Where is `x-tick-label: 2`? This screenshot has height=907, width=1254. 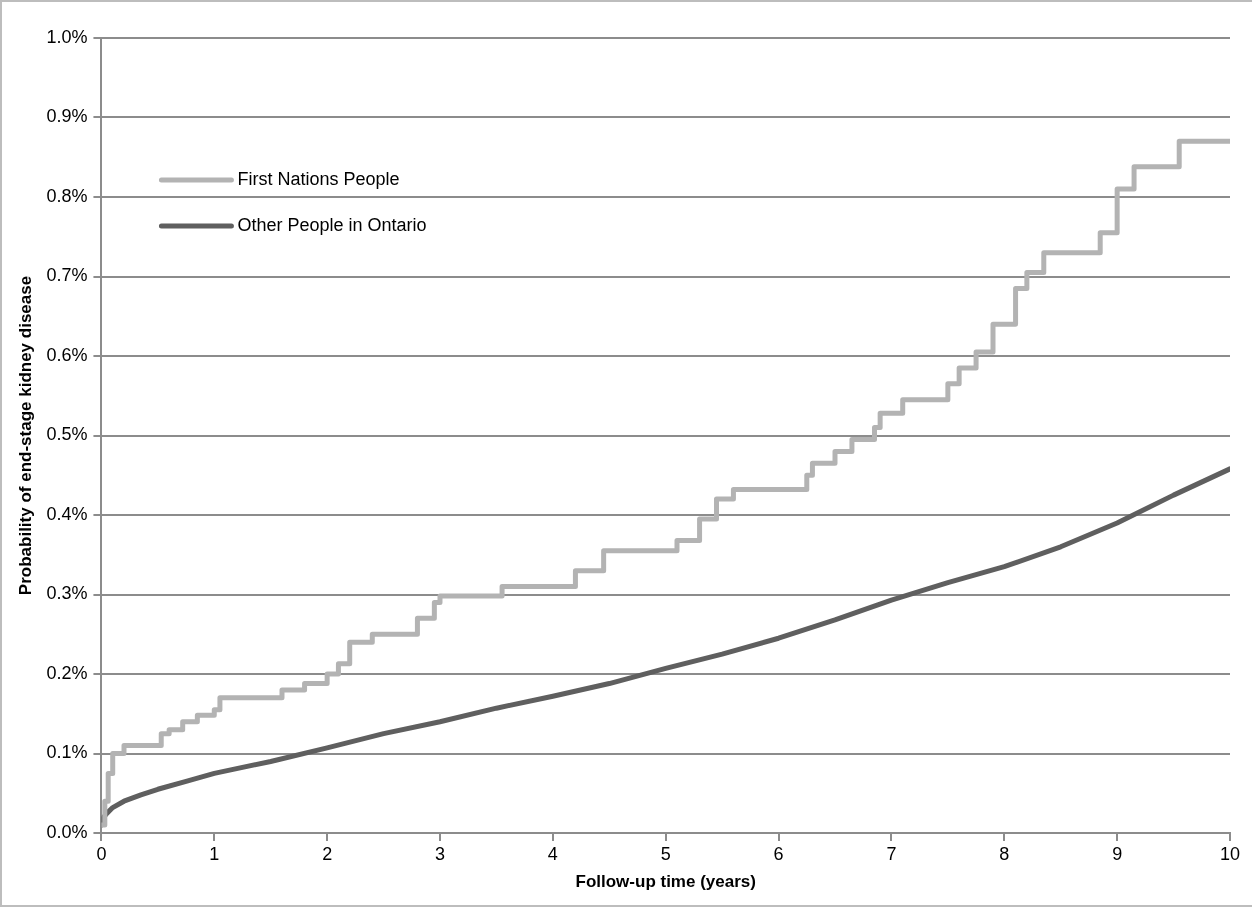
x-tick-label: 2 is located at coordinates (327, 853).